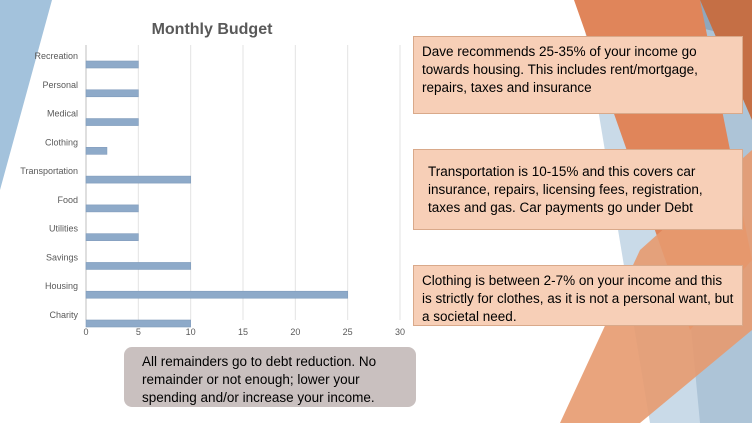 The image size is (752, 423). What do you see at coordinates (62, 114) in the screenshot?
I see `chart-category-label: Medical` at bounding box center [62, 114].